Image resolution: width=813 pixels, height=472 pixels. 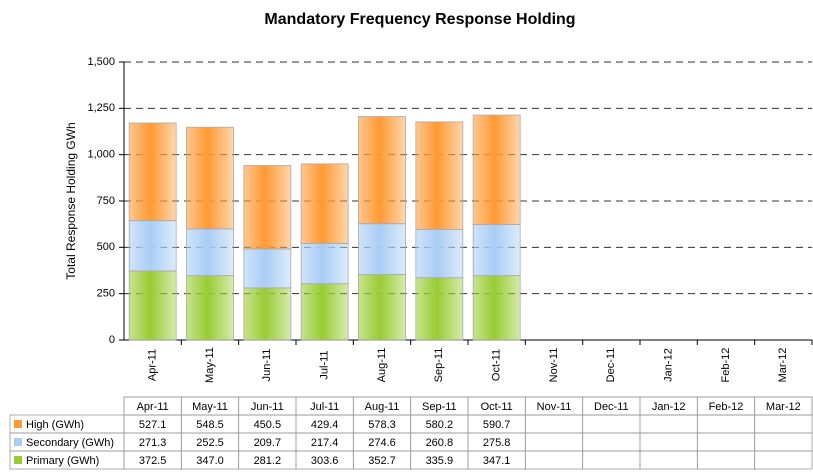 What do you see at coordinates (325, 364) in the screenshot?
I see `x-tick-label: Jul-11` at bounding box center [325, 364].